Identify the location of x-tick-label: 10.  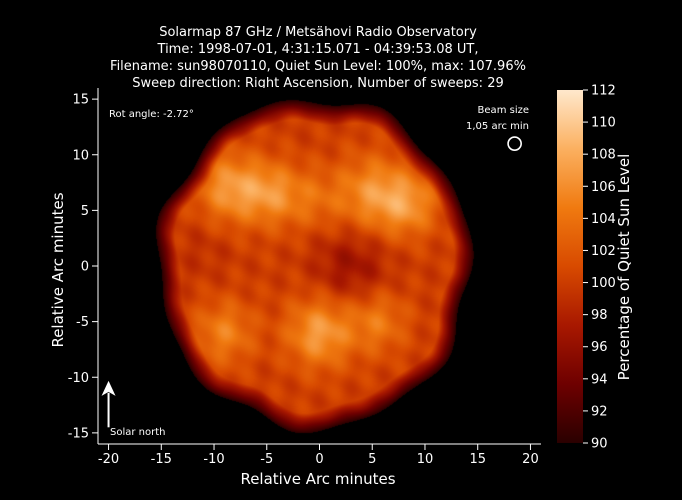
(425, 459).